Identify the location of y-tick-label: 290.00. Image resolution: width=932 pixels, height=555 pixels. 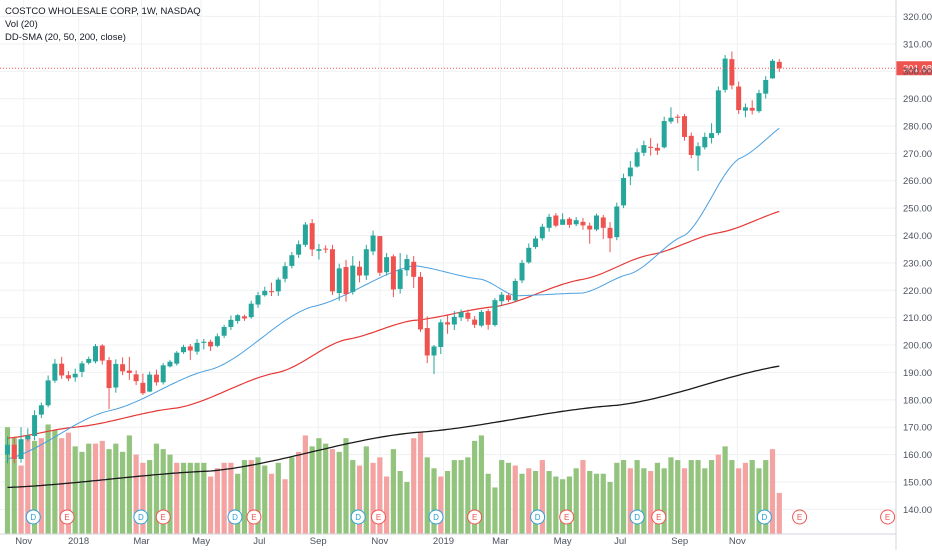
(917, 99).